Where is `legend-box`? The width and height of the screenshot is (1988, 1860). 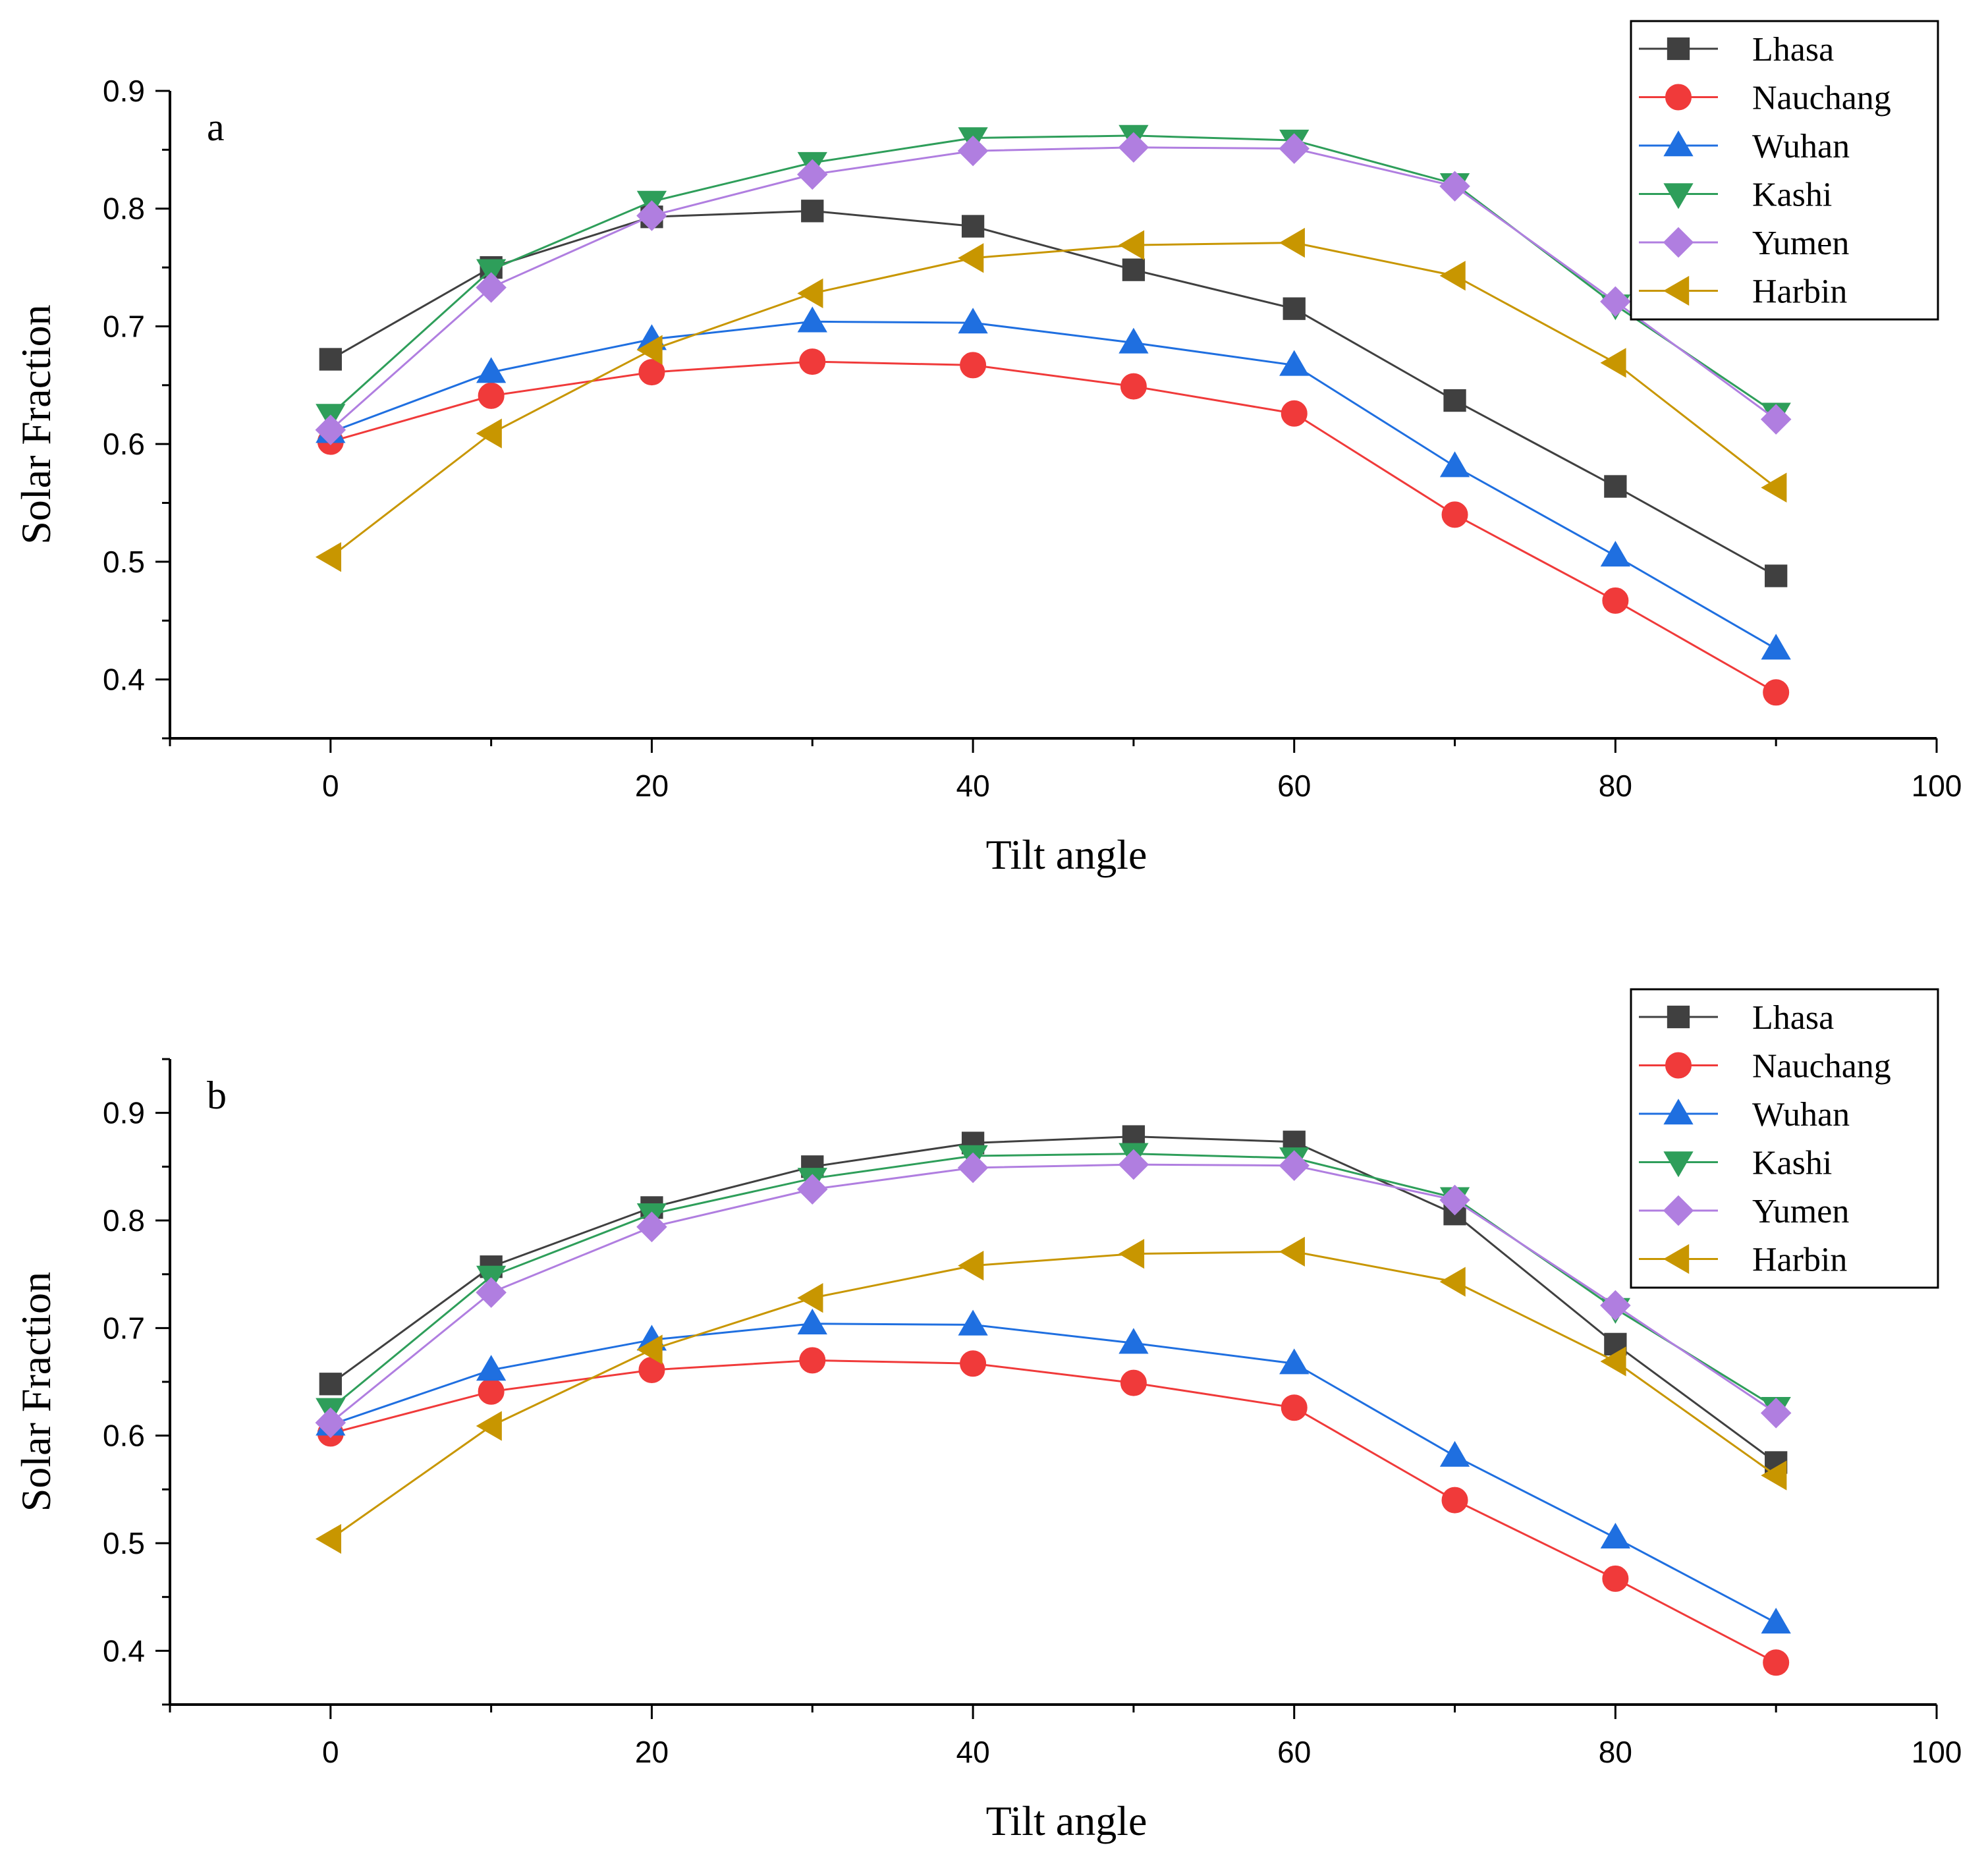
legend-box is located at coordinates (1784, 170).